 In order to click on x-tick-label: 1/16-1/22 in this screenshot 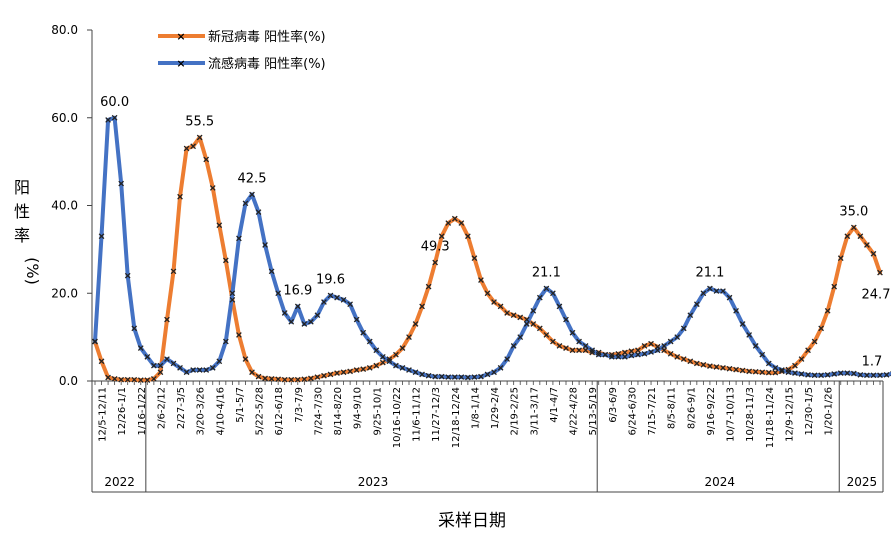, I will do `click(142, 411)`.